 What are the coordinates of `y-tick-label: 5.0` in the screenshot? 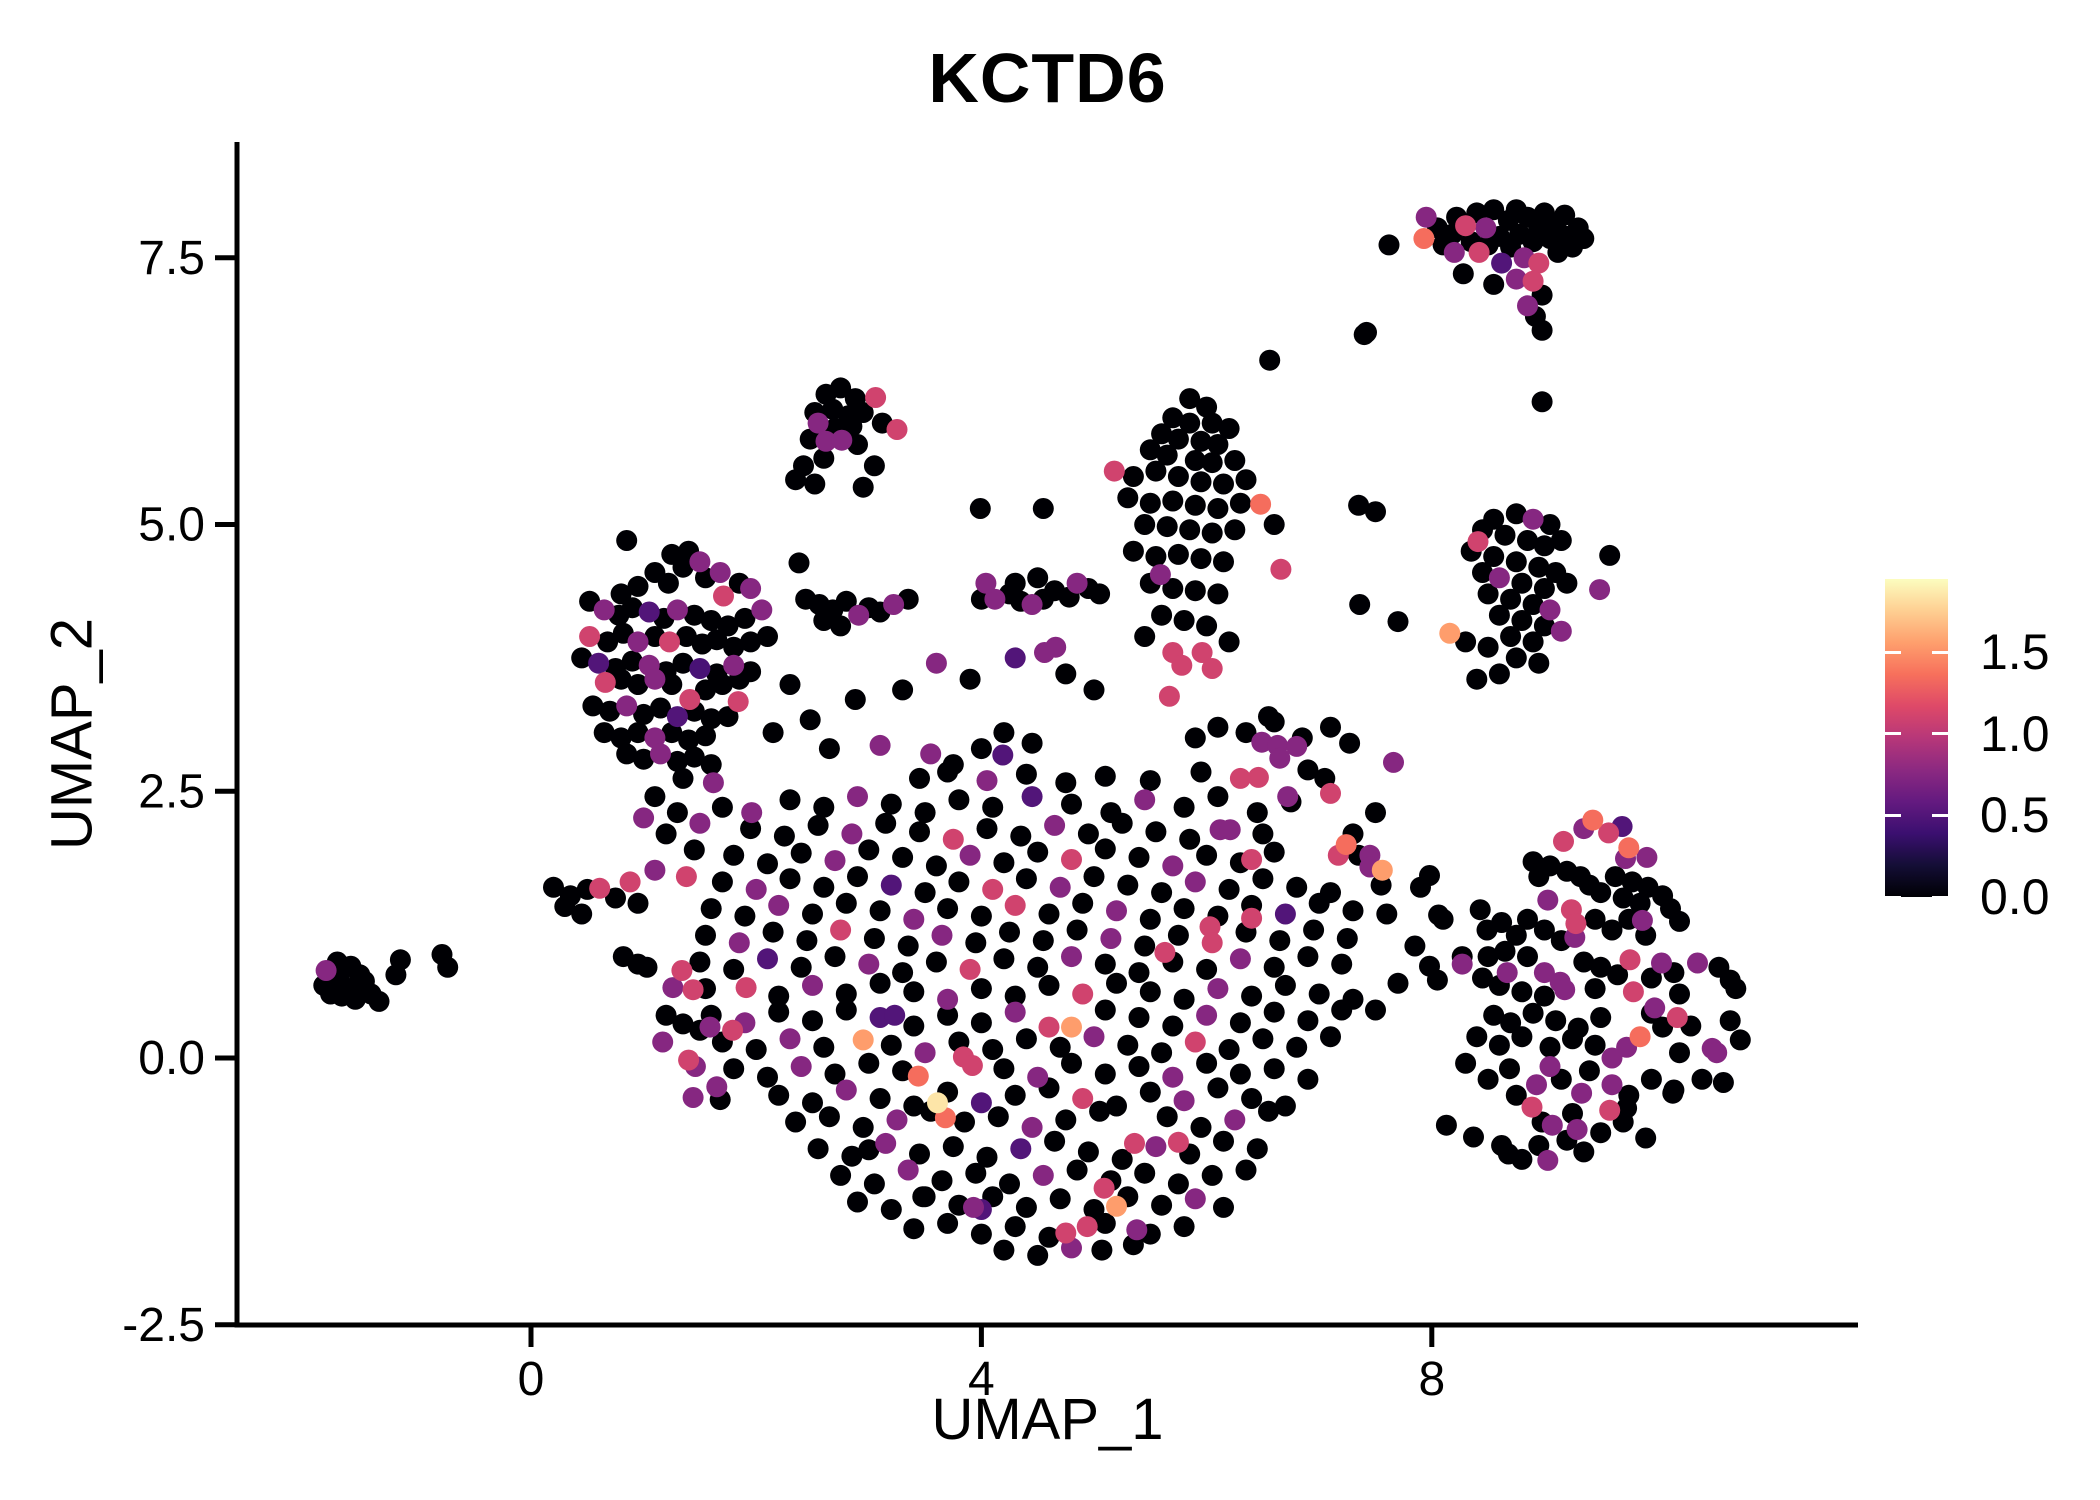 It's located at (171, 525).